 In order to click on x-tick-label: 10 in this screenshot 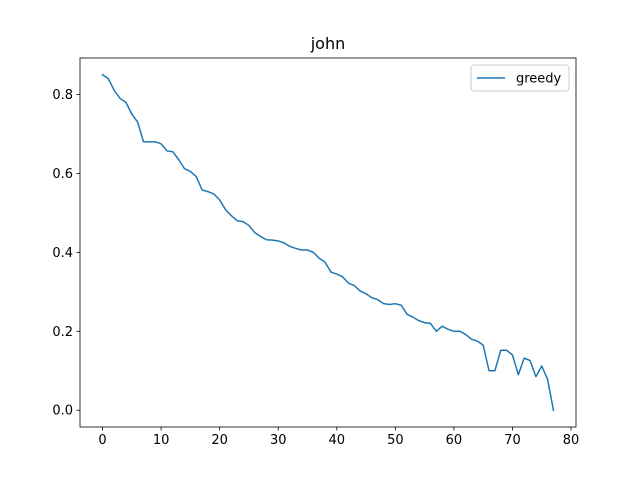, I will do `click(161, 440)`.